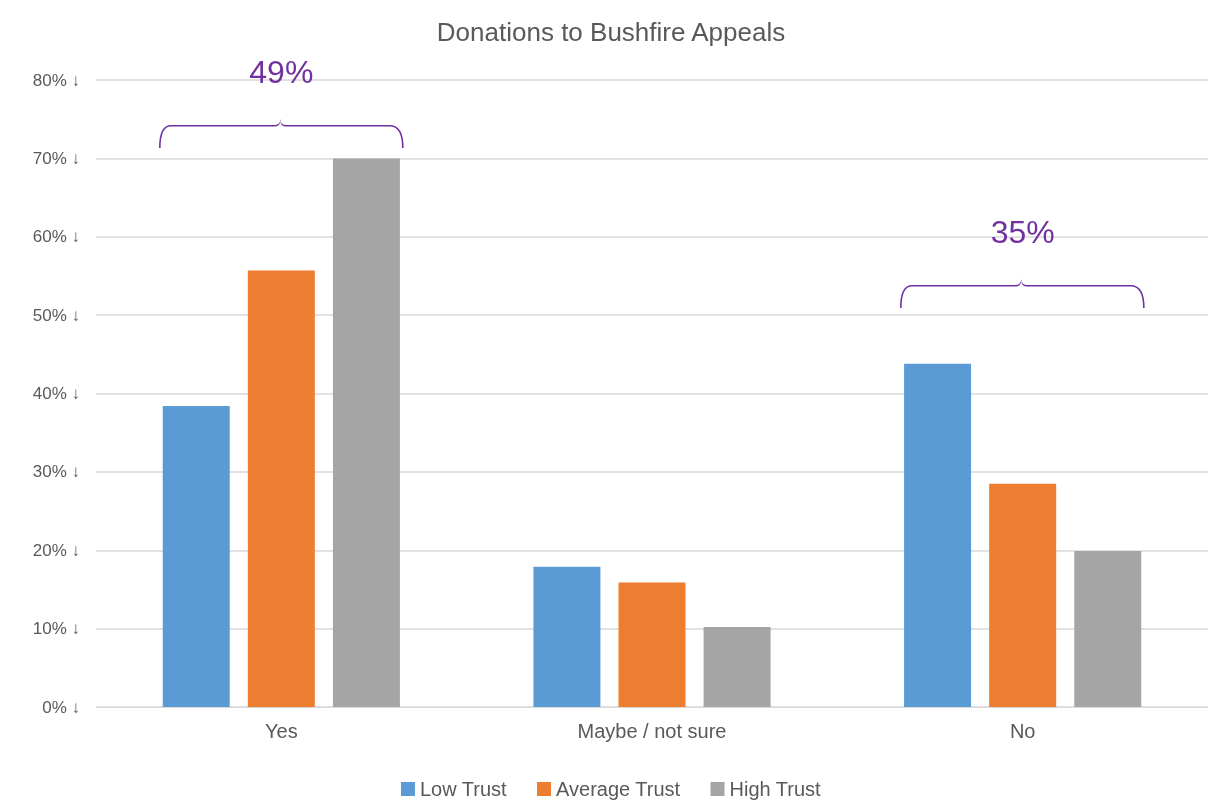 The image size is (1222, 812). I want to click on chart-title: Donations to Bushfire Appeals, so click(611, 32).